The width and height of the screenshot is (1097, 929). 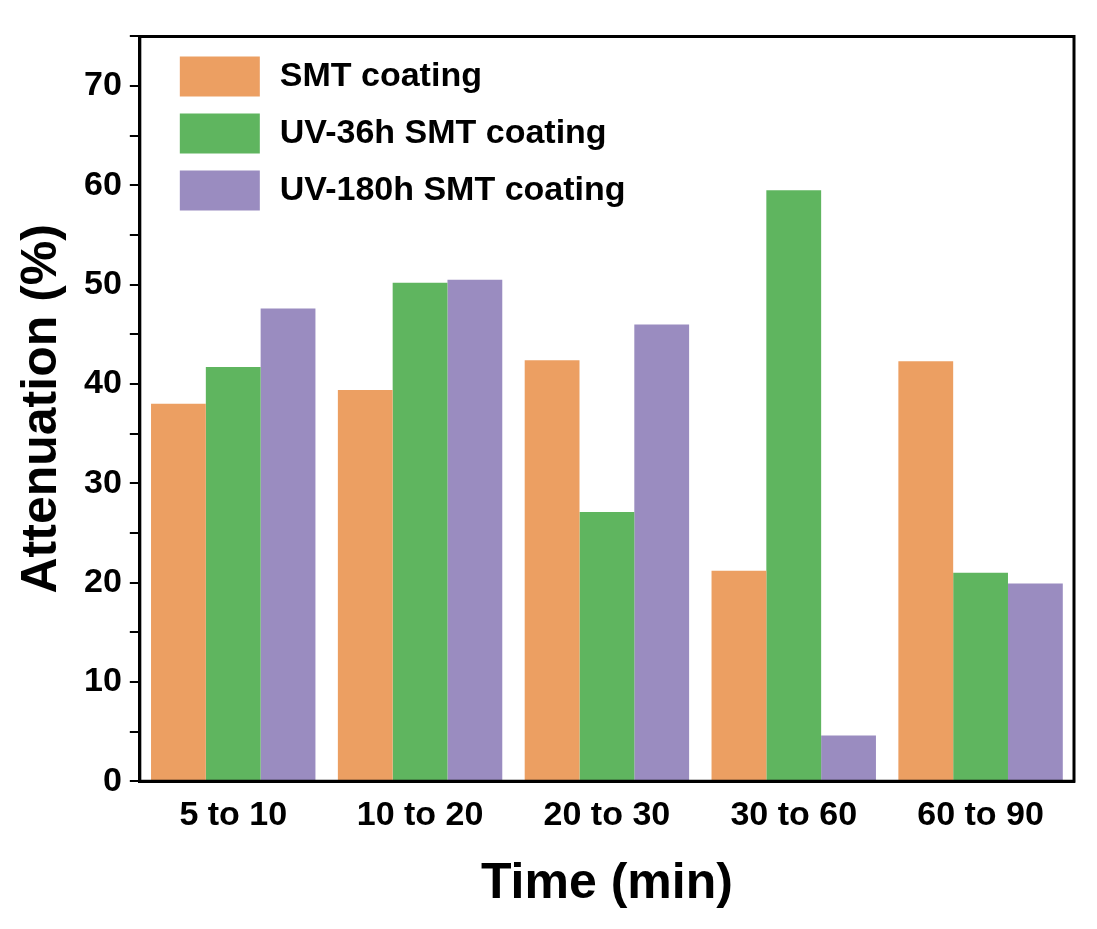 What do you see at coordinates (980, 812) in the screenshot?
I see `x-tick-label: 60 to 90` at bounding box center [980, 812].